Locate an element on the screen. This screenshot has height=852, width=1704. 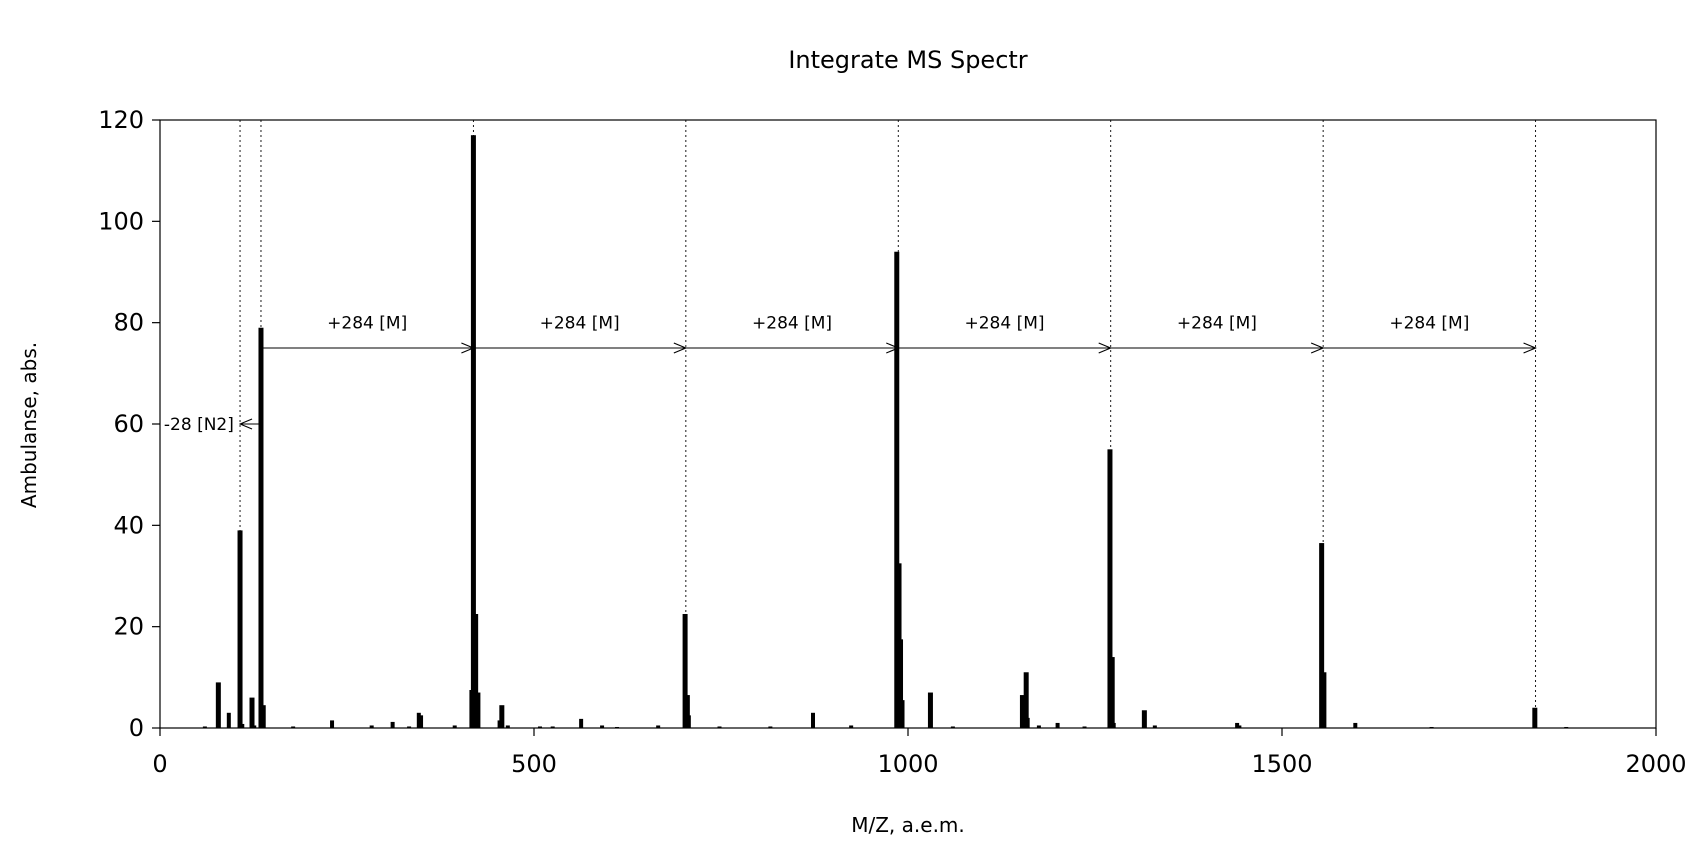
x-tick-label-1: 500 is located at coordinates (534, 764).